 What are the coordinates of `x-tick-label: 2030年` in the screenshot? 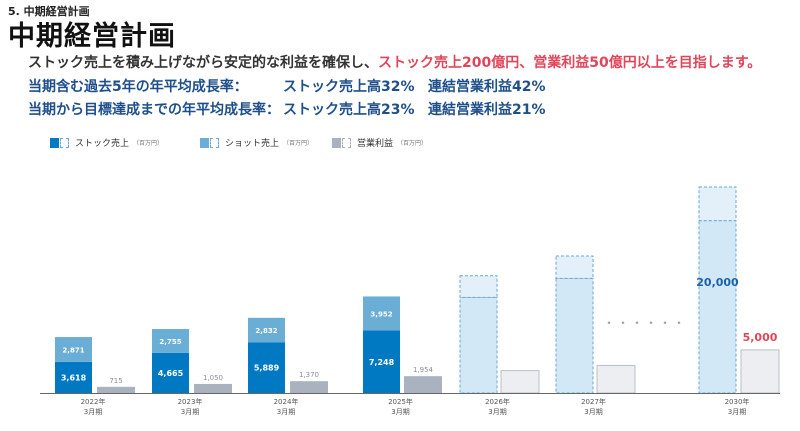 It's located at (737, 401).